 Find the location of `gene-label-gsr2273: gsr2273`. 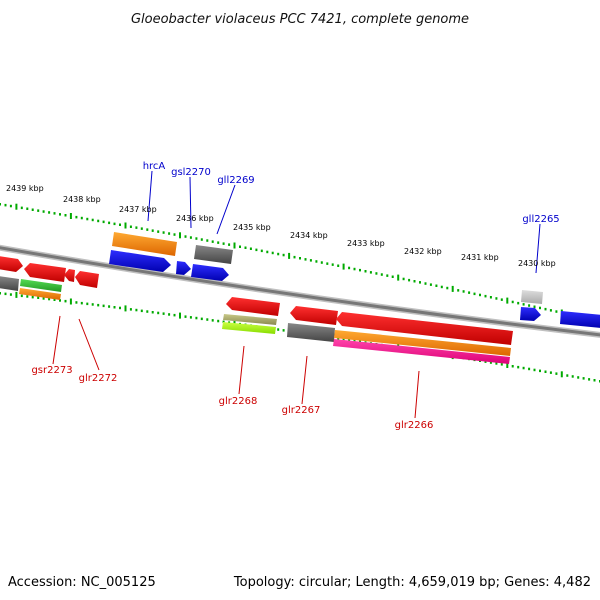

gene-label-gsr2273: gsr2273 is located at coordinates (51, 370).